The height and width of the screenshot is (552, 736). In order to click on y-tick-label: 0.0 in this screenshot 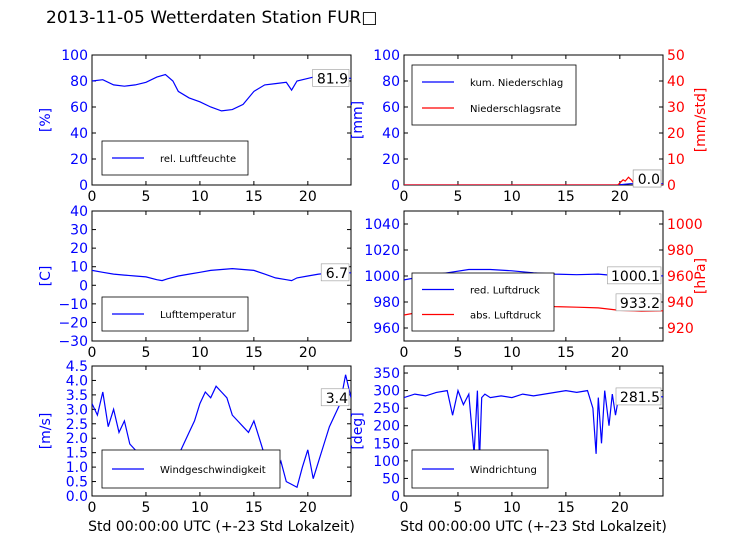, I will do `click(77, 497)`.